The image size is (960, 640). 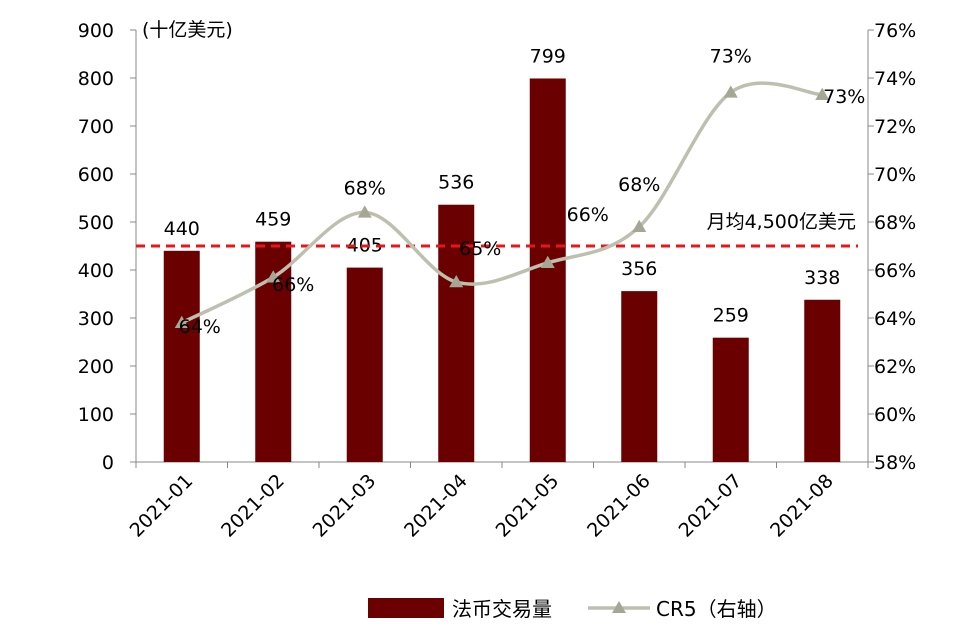 What do you see at coordinates (572, 609) in the screenshot?
I see `legend: 法币交易量 CR5（右轴）` at bounding box center [572, 609].